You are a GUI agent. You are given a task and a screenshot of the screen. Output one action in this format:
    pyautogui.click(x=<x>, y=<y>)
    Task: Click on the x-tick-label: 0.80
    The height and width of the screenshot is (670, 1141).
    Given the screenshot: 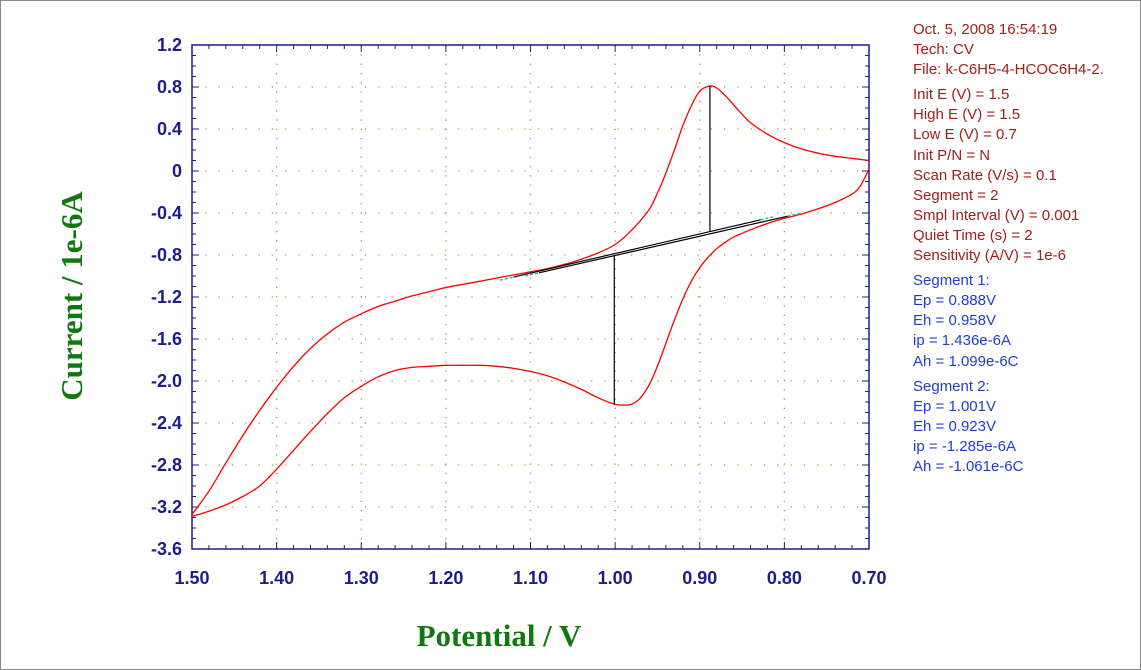 What is the action you would take?
    pyautogui.click(x=784, y=578)
    